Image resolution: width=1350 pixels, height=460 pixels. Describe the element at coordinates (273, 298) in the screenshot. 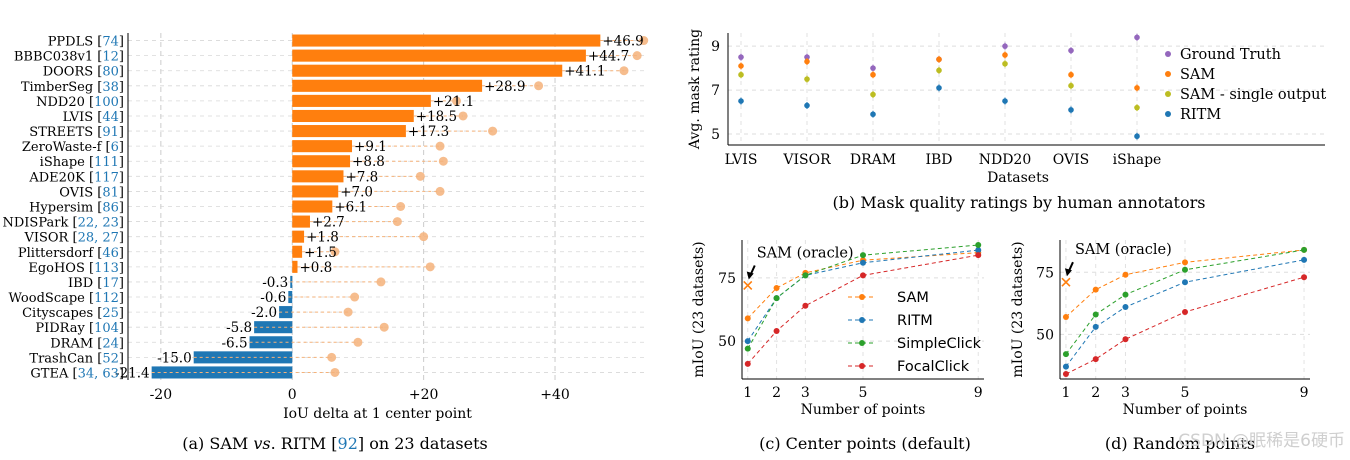

I see `value-label: -0.6` at that location.